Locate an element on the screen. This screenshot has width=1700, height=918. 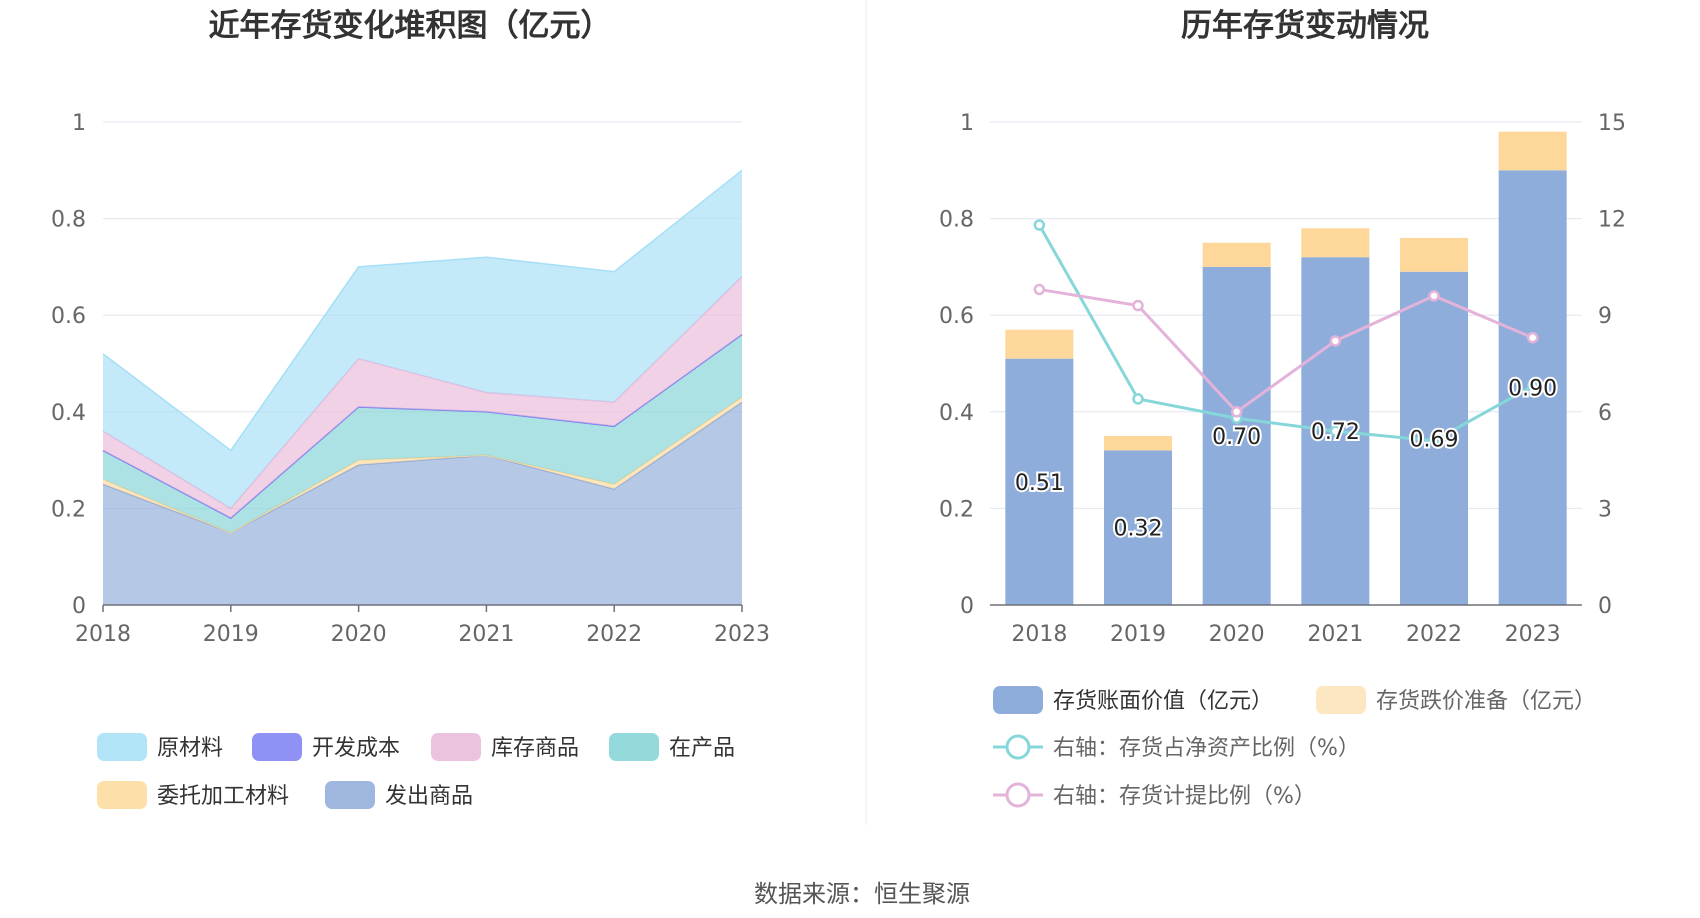
area-原材料 is located at coordinates (422, 339).